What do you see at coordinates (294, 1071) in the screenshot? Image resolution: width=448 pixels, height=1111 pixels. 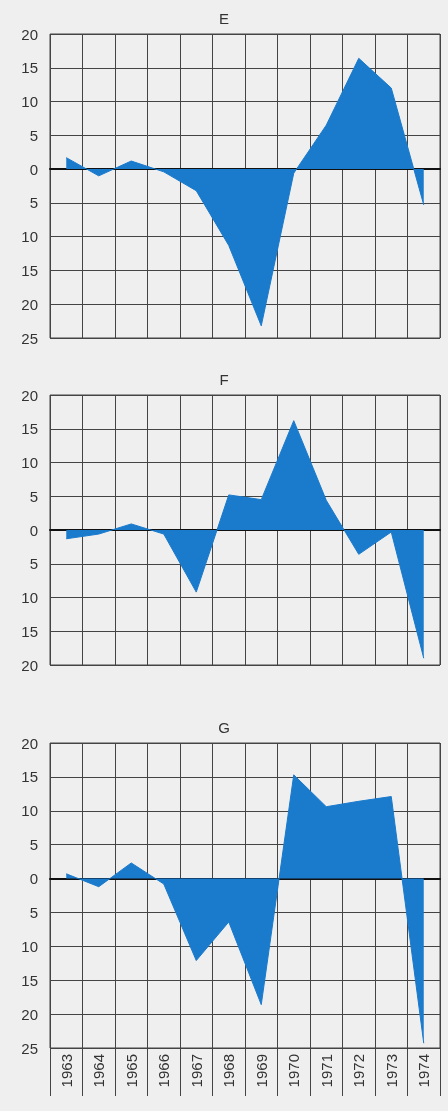 I see `x-tick-label: 1970` at bounding box center [294, 1071].